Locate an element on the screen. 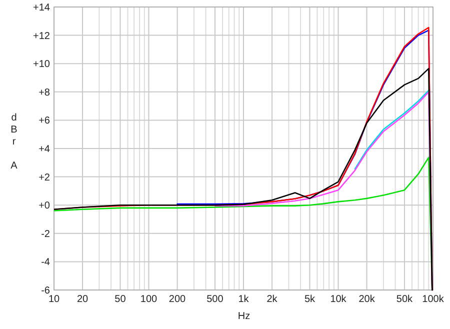 This screenshot has width=450, height=329. y-tick-label: +12 is located at coordinates (41, 36).